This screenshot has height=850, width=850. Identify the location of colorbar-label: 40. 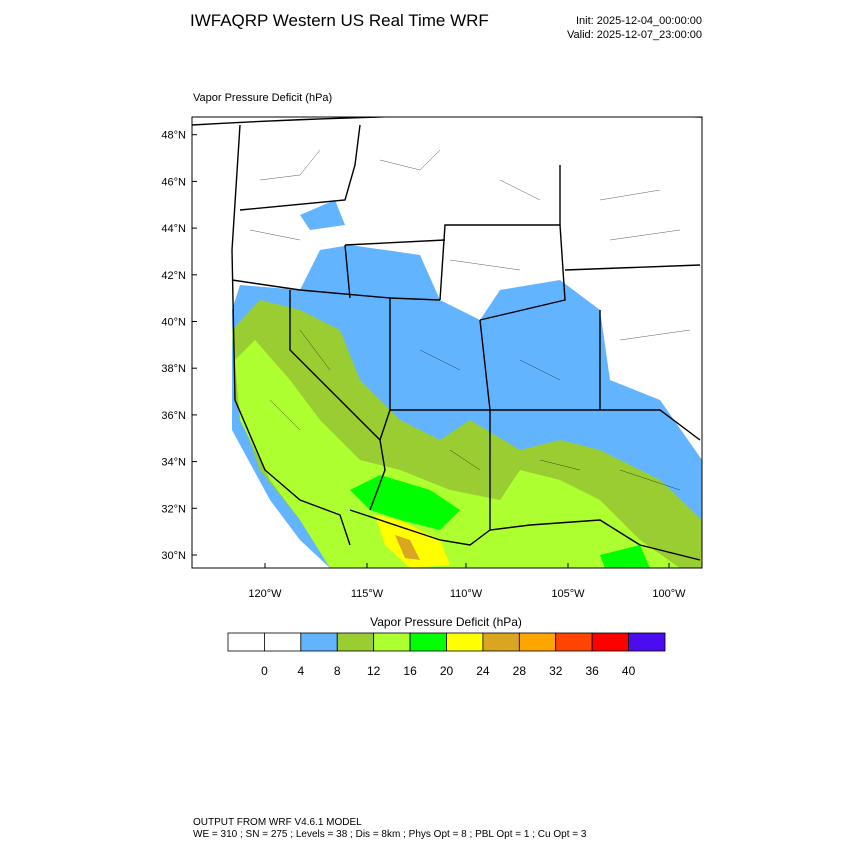
(629, 671).